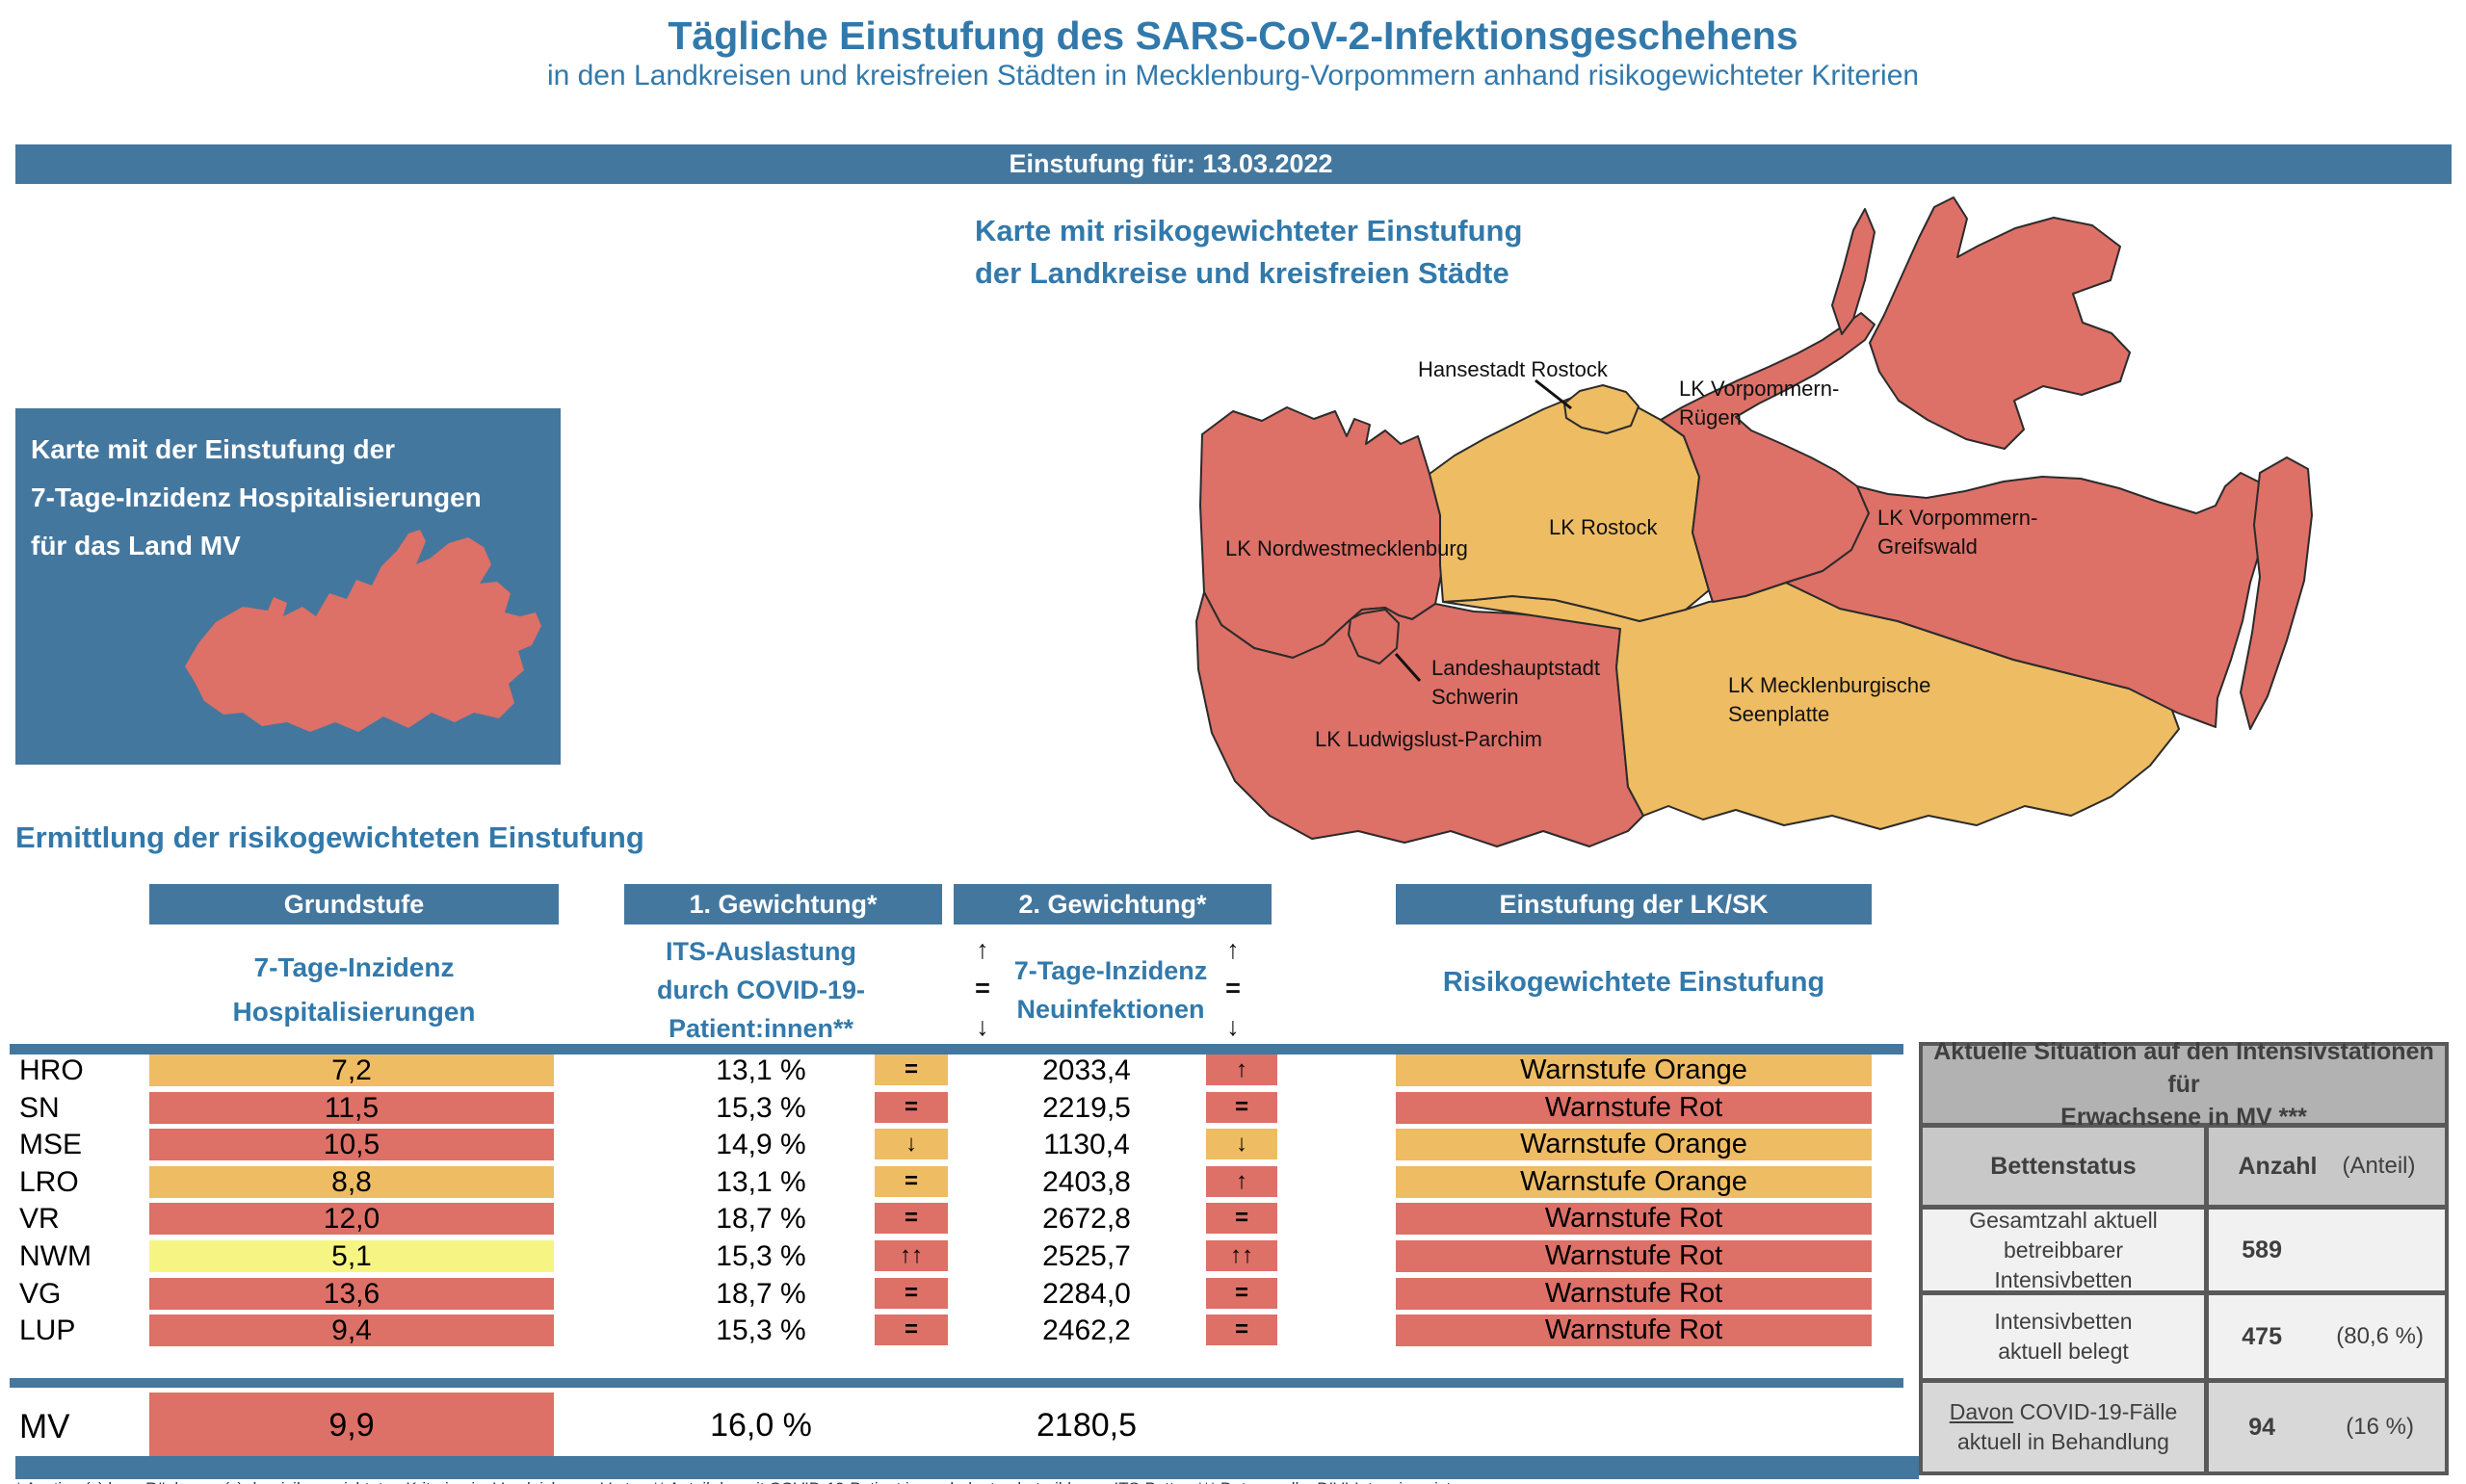 Image resolution: width=2466 pixels, height=1484 pixels. Describe the element at coordinates (1086, 1256) in the screenshot. I see `incidence-value: 2525,7` at that location.